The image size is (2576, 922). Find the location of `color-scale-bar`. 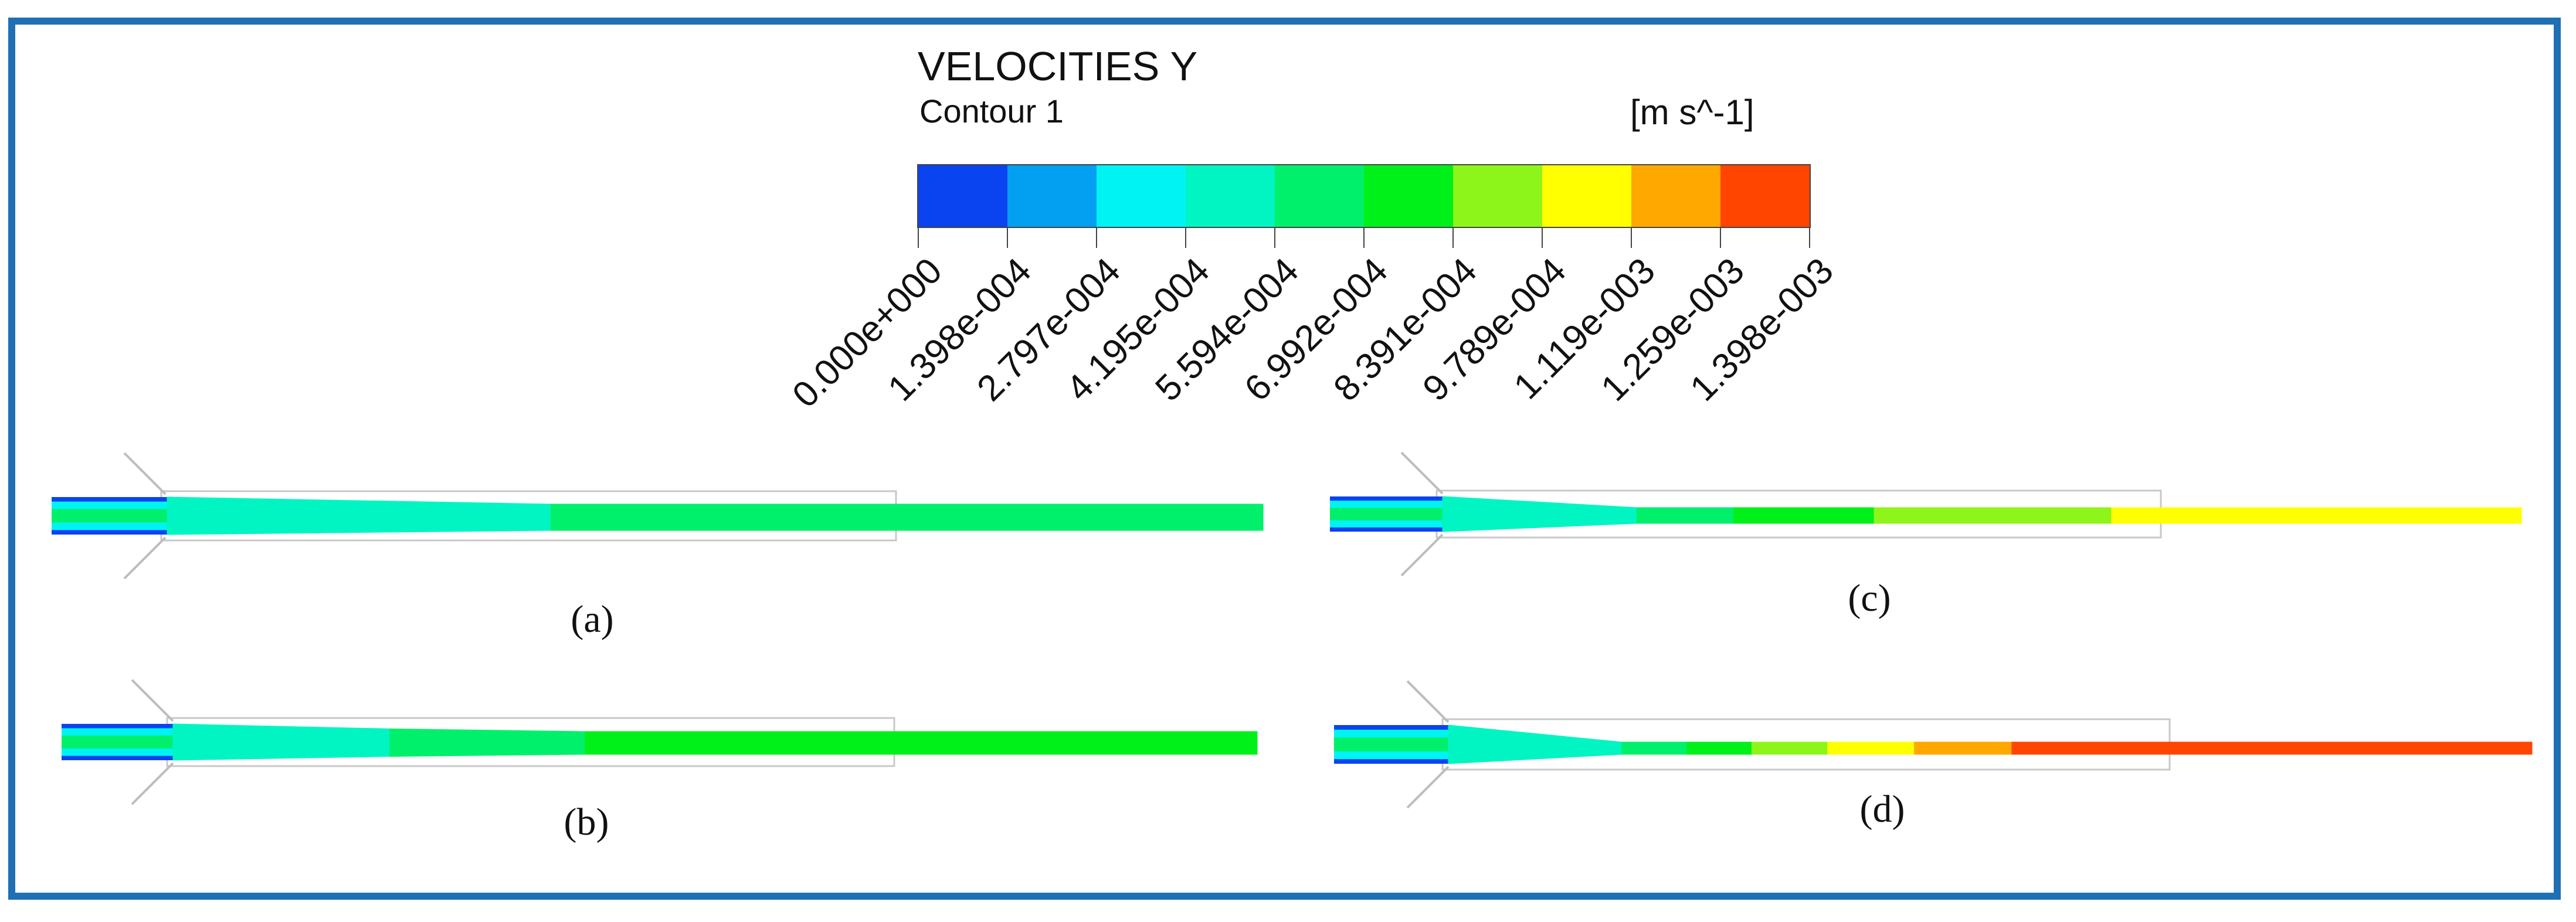

color-scale-bar is located at coordinates (1364, 196).